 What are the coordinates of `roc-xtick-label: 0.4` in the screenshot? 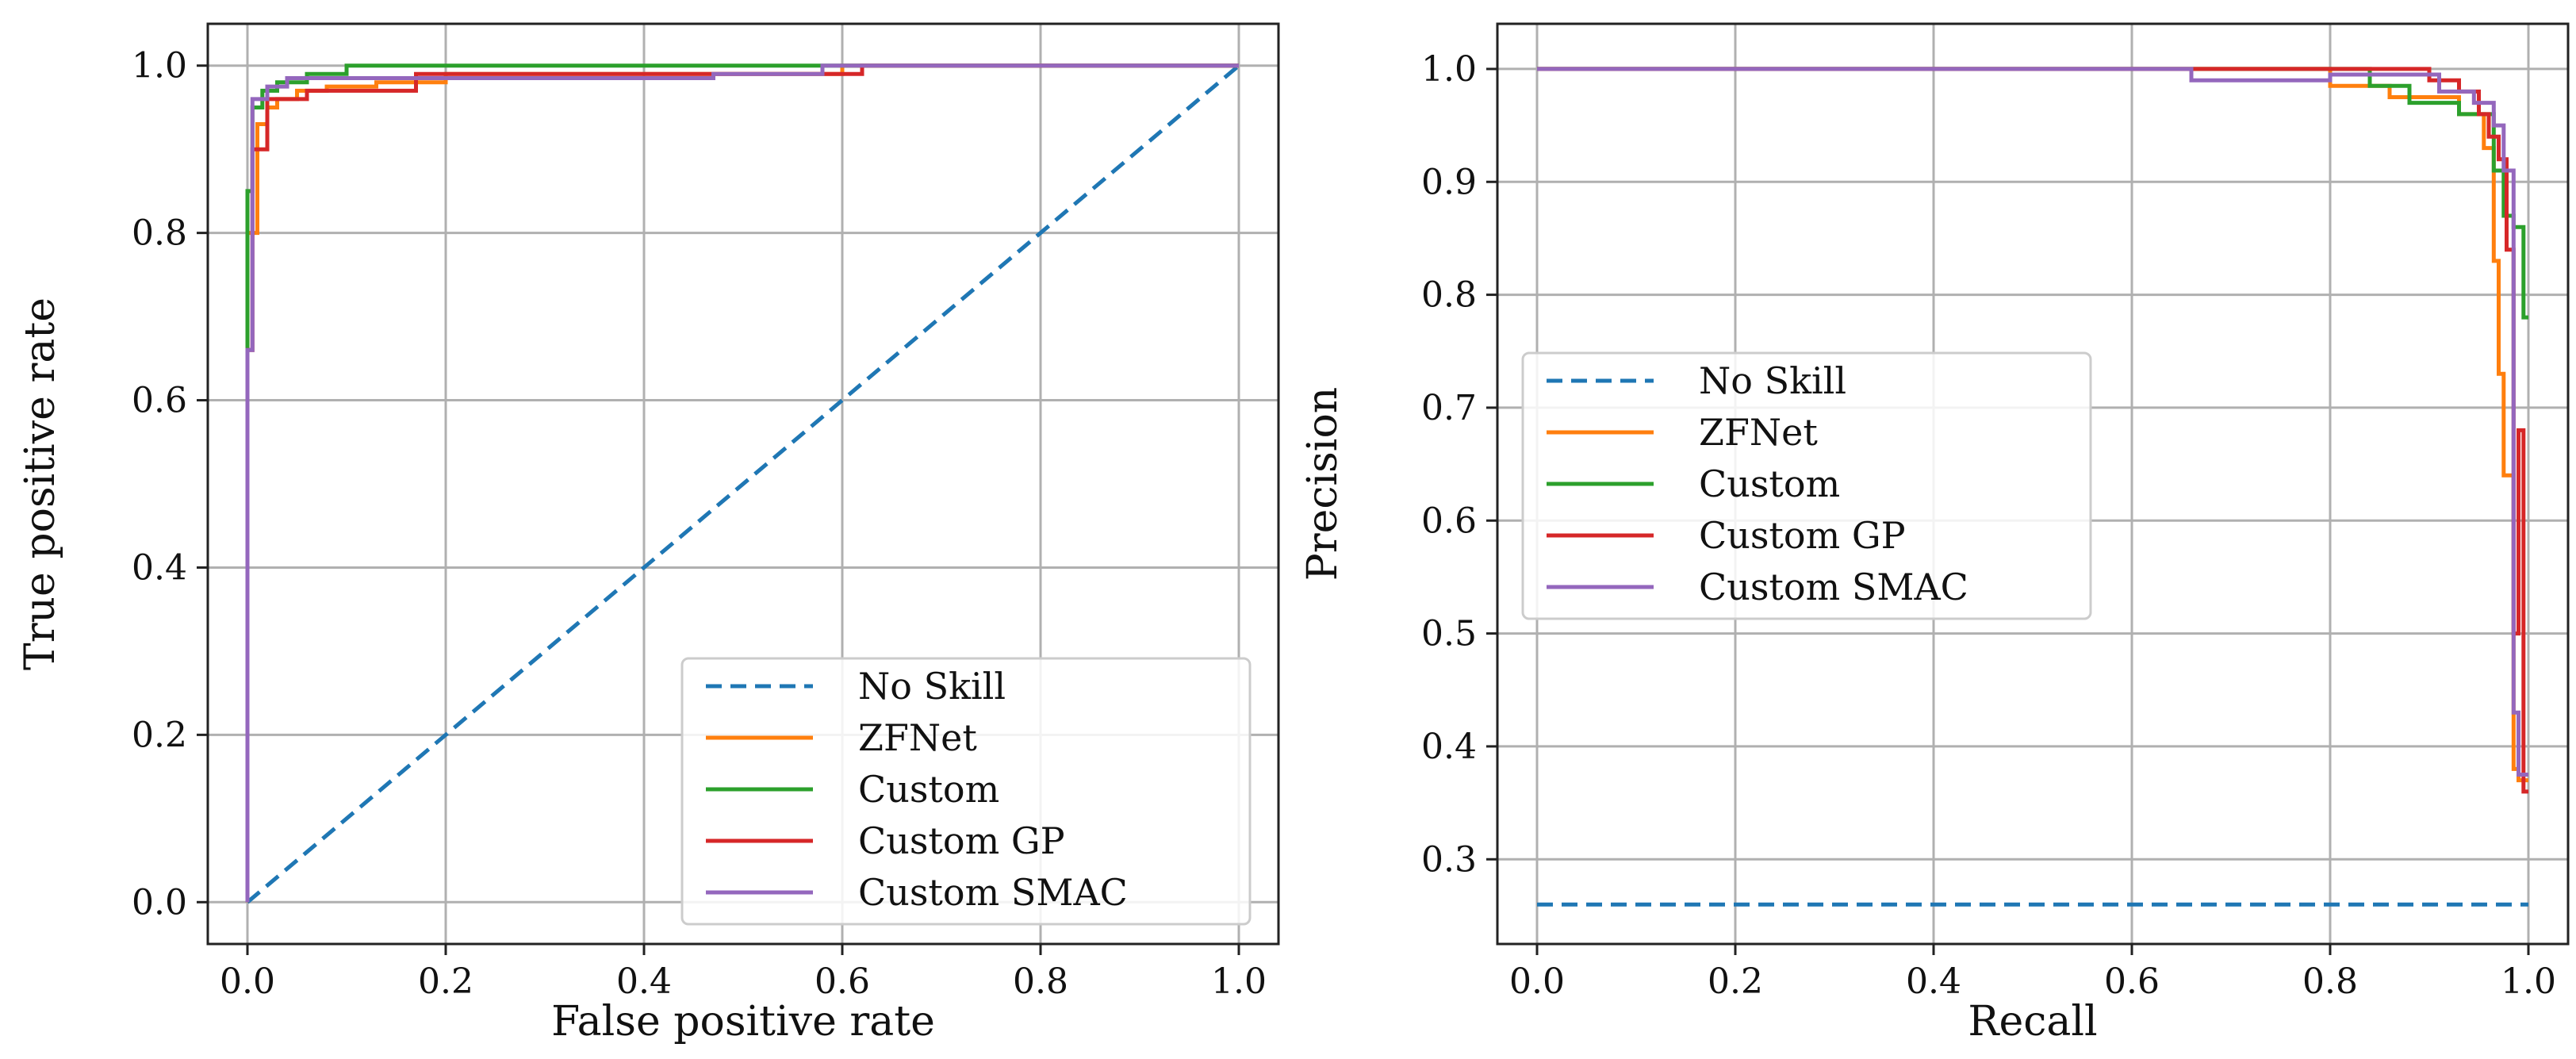 It's located at (644, 981).